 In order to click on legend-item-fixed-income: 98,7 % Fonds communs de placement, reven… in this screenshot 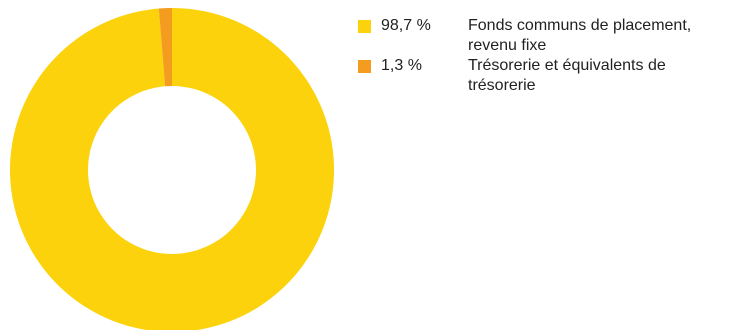, I will do `click(543, 36)`.